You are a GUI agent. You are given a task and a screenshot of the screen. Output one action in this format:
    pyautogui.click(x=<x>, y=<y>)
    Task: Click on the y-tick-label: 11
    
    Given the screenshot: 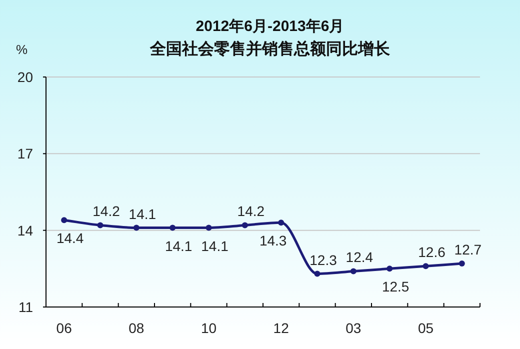 What is the action you would take?
    pyautogui.click(x=26, y=307)
    